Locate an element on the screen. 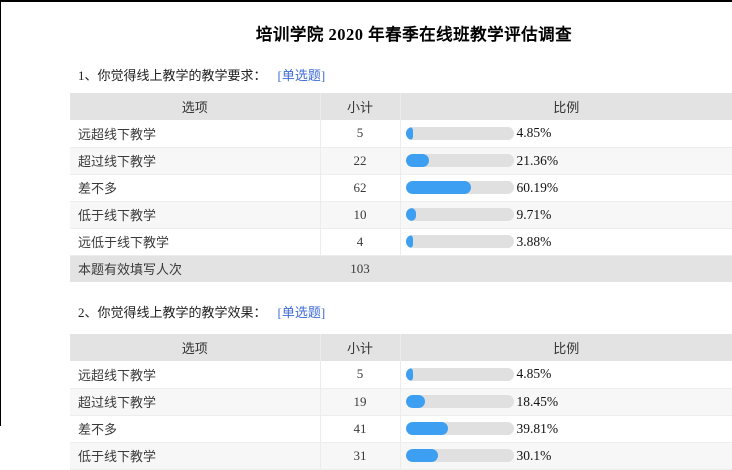 The height and width of the screenshot is (470, 732). question-2-heading: 2、你觉得线上教学的教学效果： [单选题] is located at coordinates (401, 312).